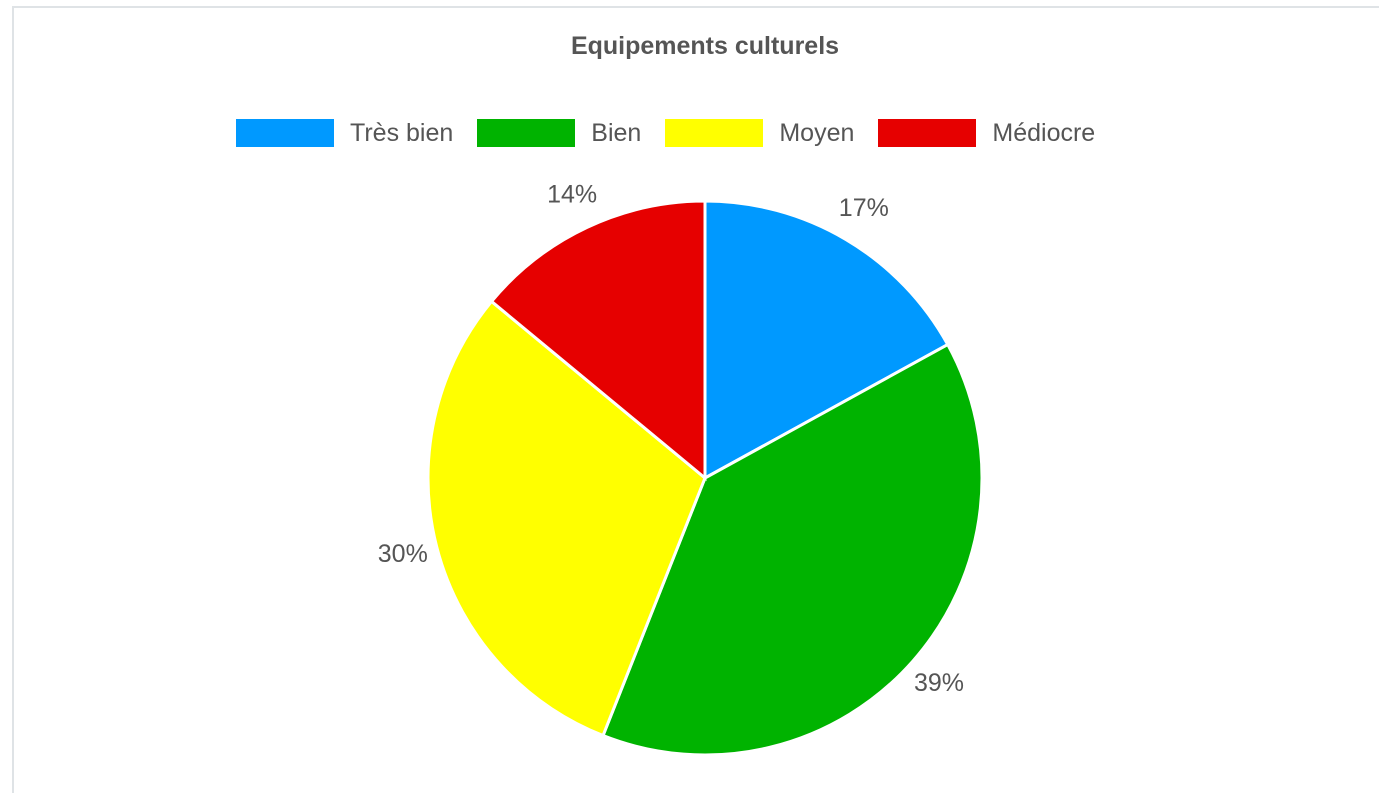  I want to click on pie-slice-tres-bien, so click(826, 340).